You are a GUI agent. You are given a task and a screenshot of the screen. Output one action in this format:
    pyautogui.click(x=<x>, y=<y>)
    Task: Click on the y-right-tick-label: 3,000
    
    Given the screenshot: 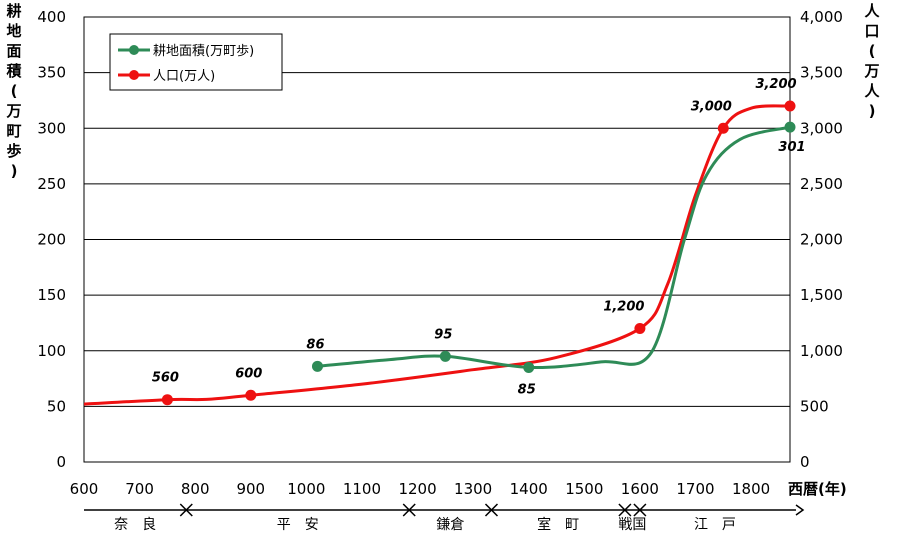 What is the action you would take?
    pyautogui.click(x=821, y=128)
    